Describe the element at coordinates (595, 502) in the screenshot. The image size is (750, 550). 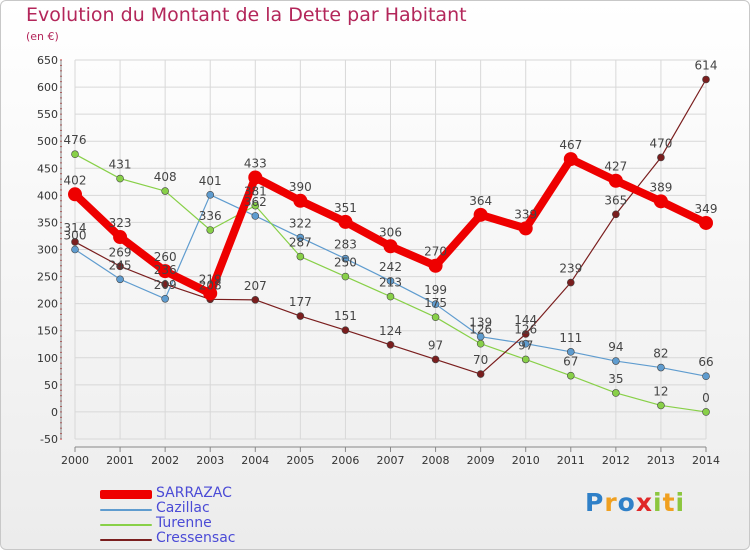
I see `logo-letter: P` at that location.